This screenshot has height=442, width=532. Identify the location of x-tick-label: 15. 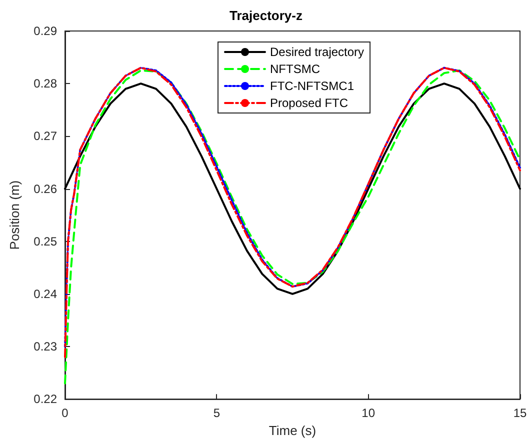
(520, 413).